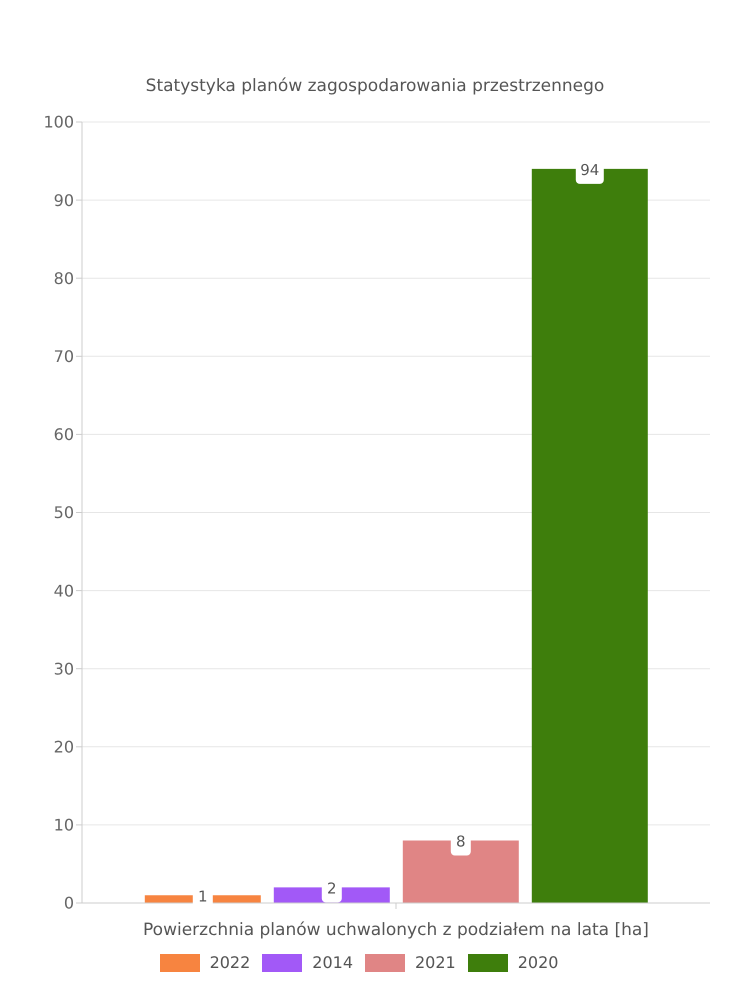 This screenshot has height=1000, width=750. What do you see at coordinates (64, 746) in the screenshot?
I see `y-tick-label: 20` at bounding box center [64, 746].